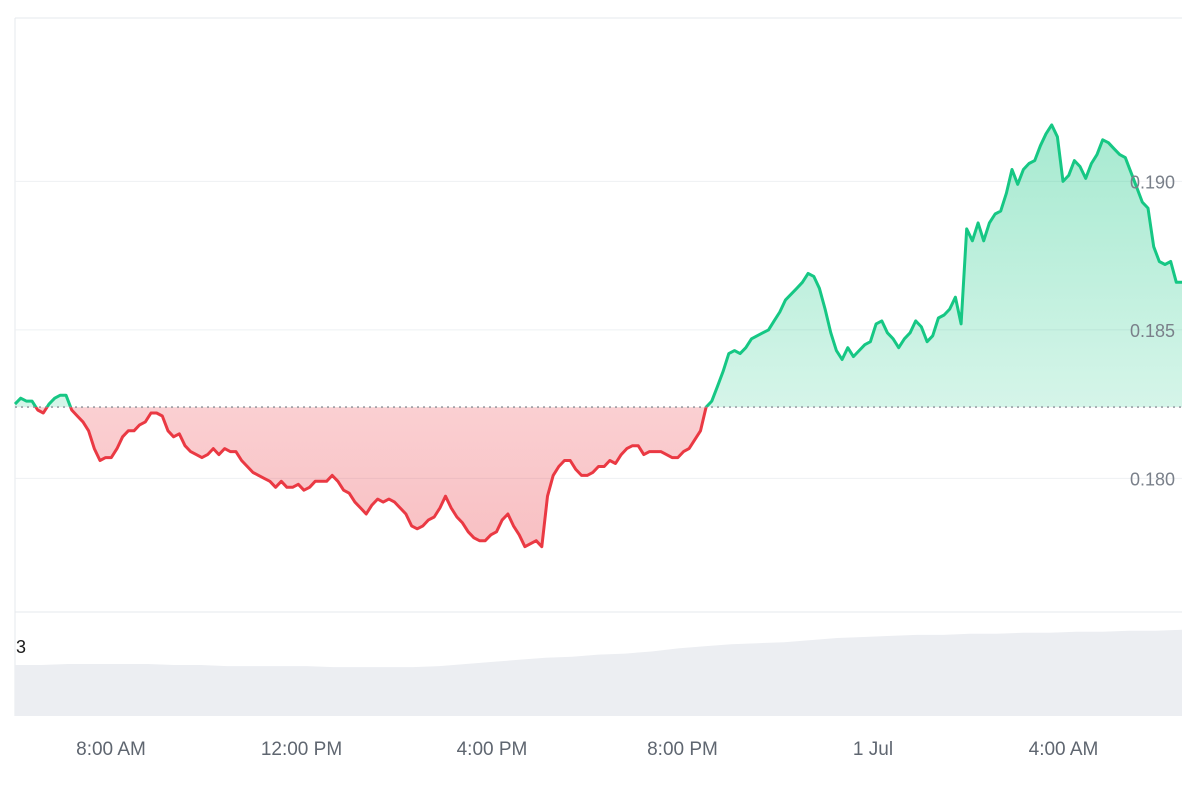 This screenshot has width=1200, height=800. Describe the element at coordinates (21, 647) in the screenshot. I see `volume-scale-label: 3` at that location.